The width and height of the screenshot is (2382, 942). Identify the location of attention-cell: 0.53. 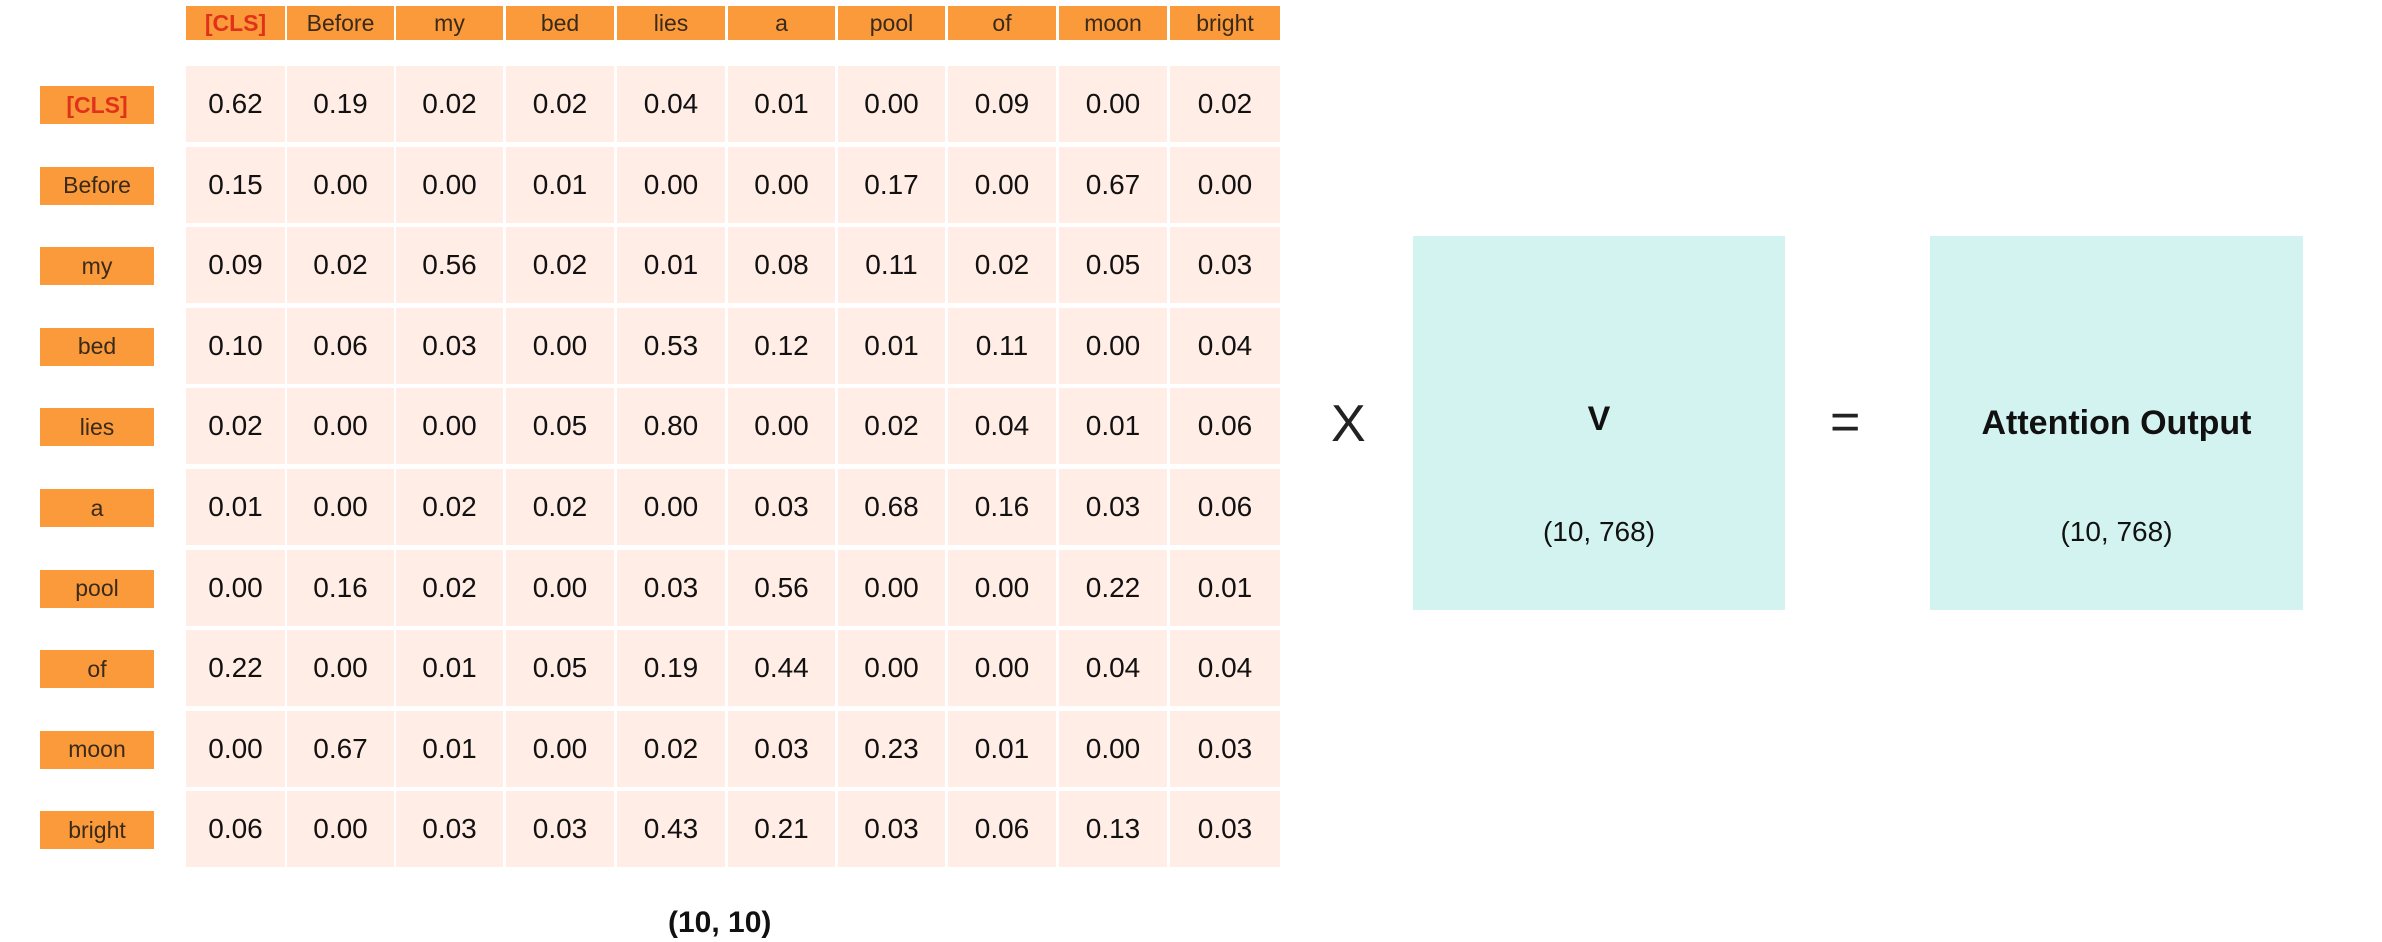
(671, 345).